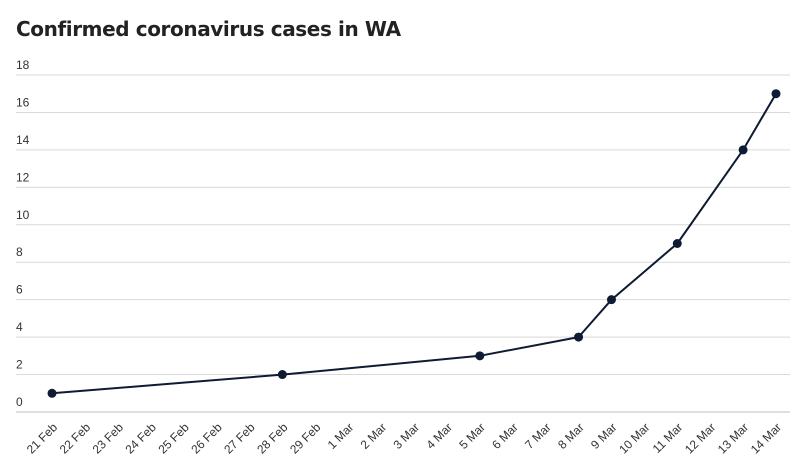 This screenshot has height=463, width=802. I want to click on y-axis-ticks: 0 2 4 6 8 10 12 14 16 18, so click(23, 233).